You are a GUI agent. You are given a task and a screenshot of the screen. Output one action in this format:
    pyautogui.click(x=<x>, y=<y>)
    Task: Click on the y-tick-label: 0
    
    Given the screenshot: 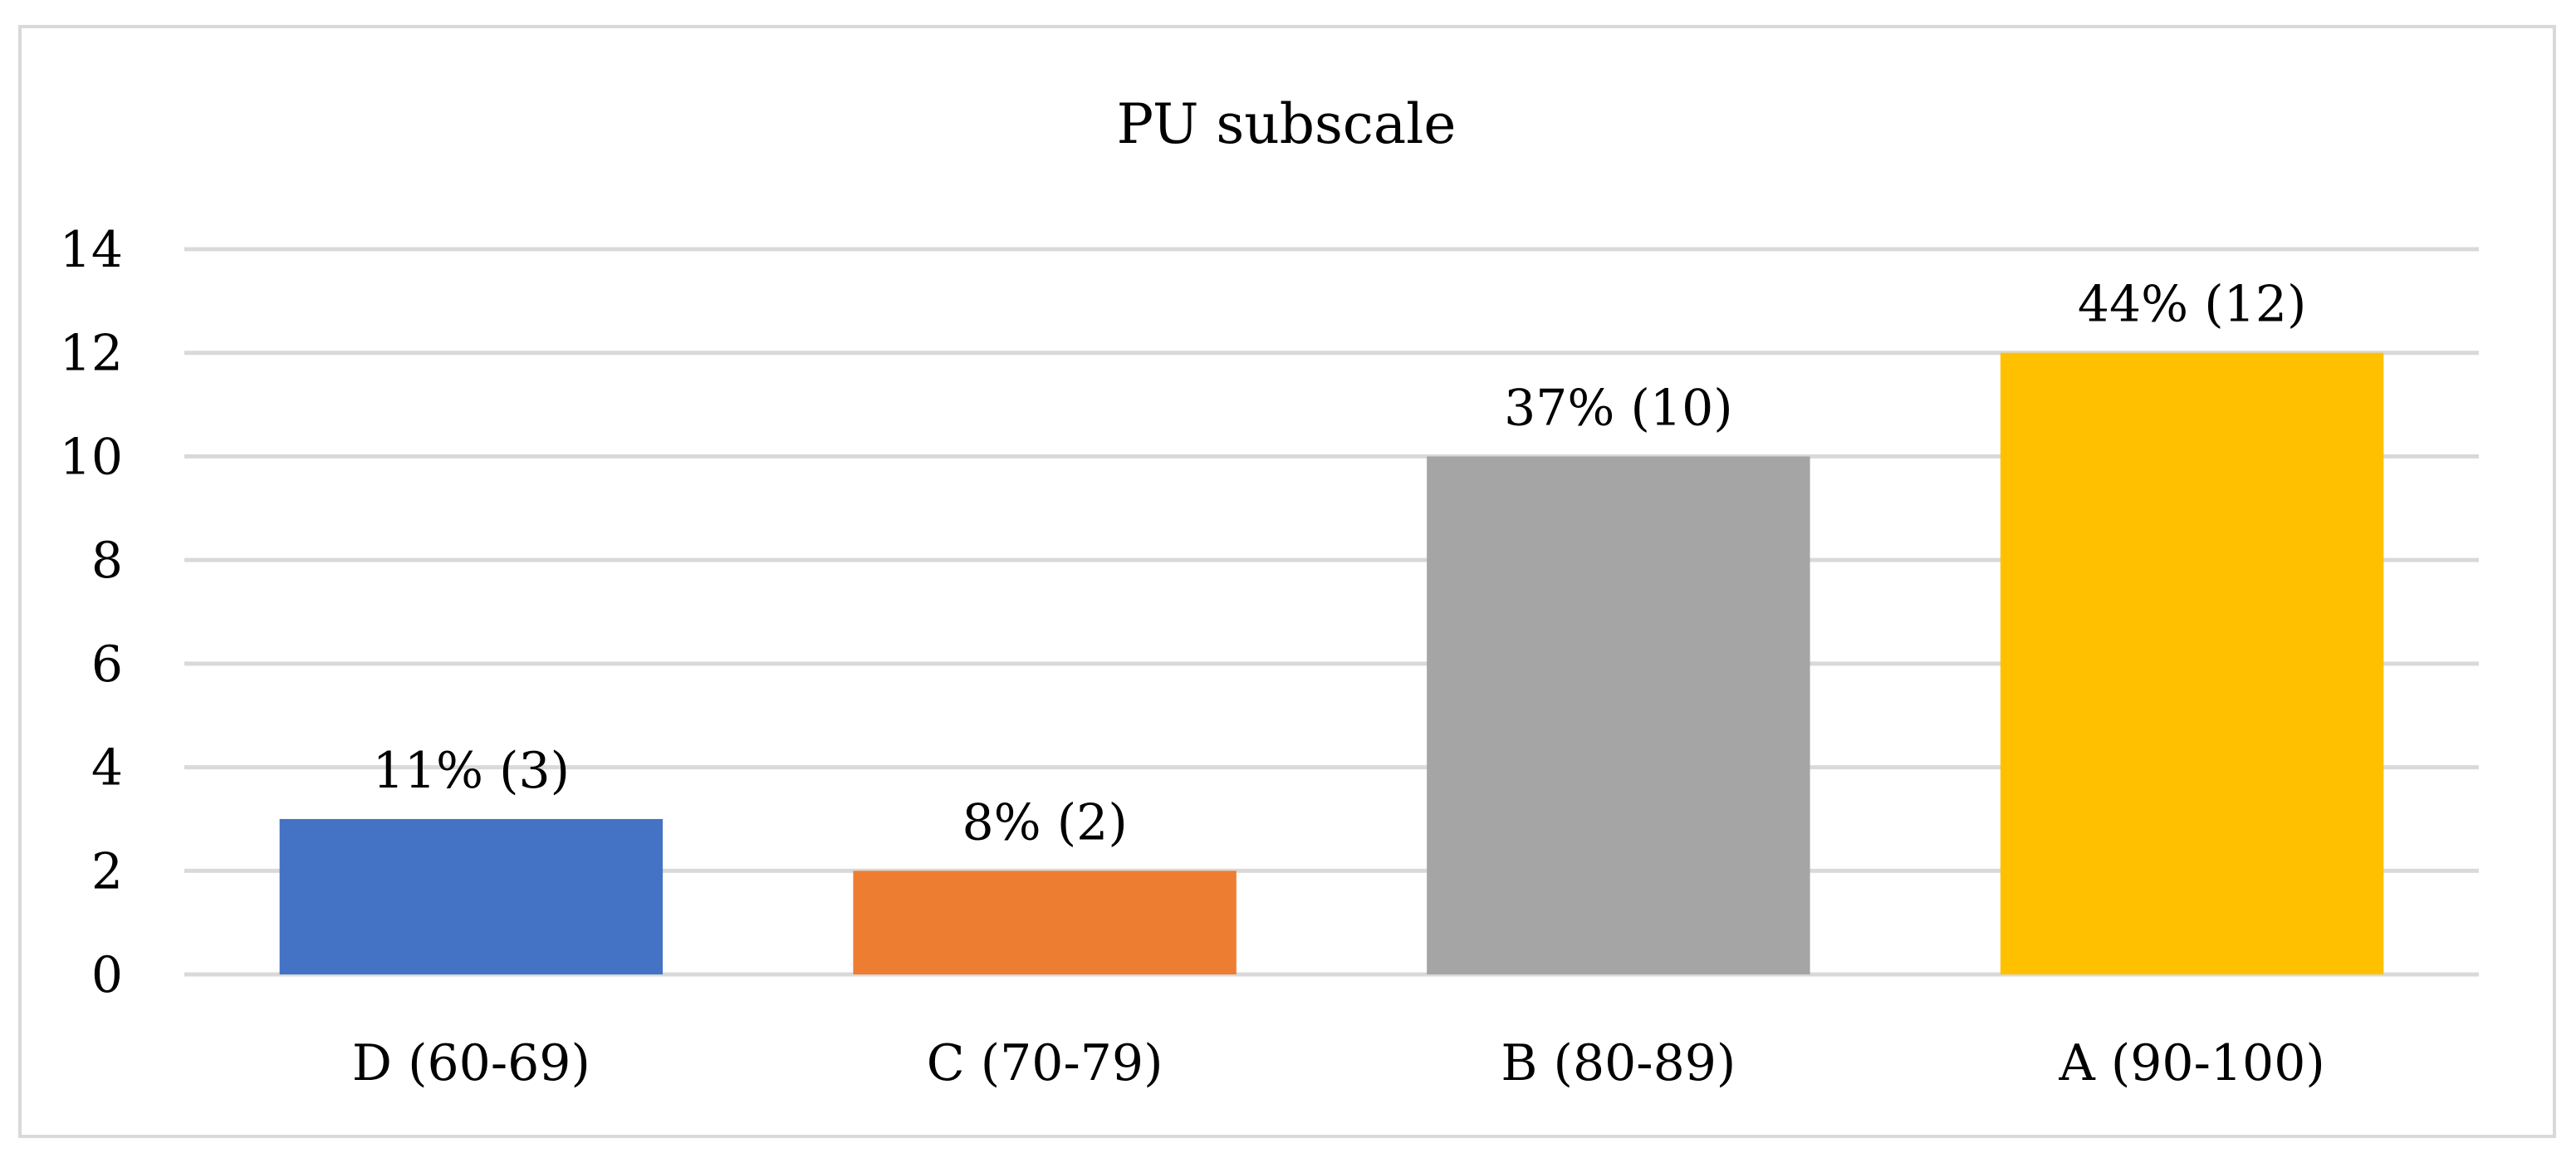 What is the action you would take?
    pyautogui.click(x=107, y=975)
    